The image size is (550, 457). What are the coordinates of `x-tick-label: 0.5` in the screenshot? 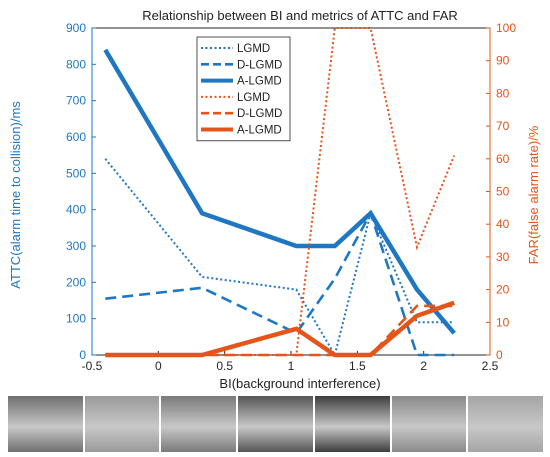 It's located at (224, 366).